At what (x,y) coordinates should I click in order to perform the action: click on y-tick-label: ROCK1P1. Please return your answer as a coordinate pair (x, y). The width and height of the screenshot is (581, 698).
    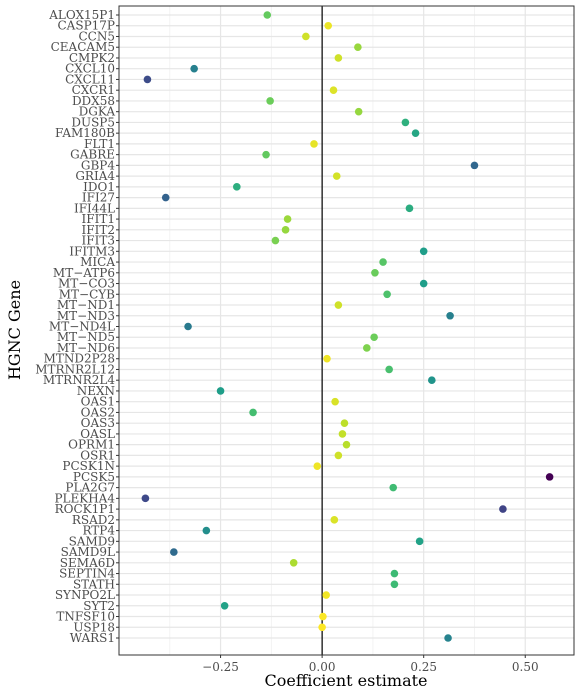
    Looking at the image, I should click on (85, 509).